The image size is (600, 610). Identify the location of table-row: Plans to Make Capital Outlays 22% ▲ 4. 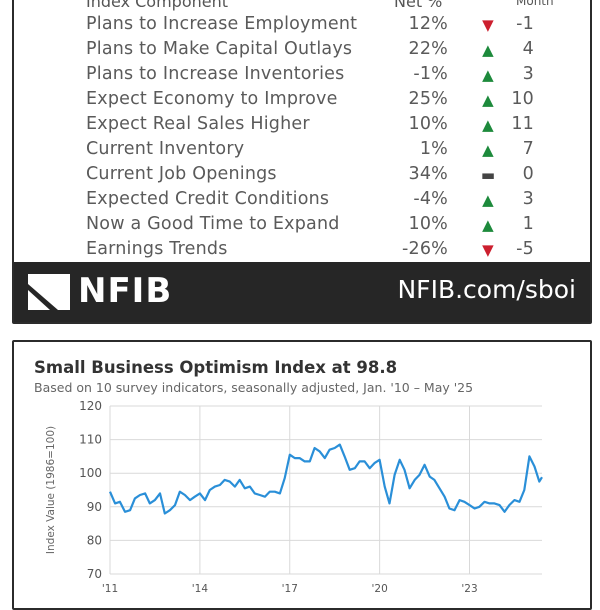
(302, 49).